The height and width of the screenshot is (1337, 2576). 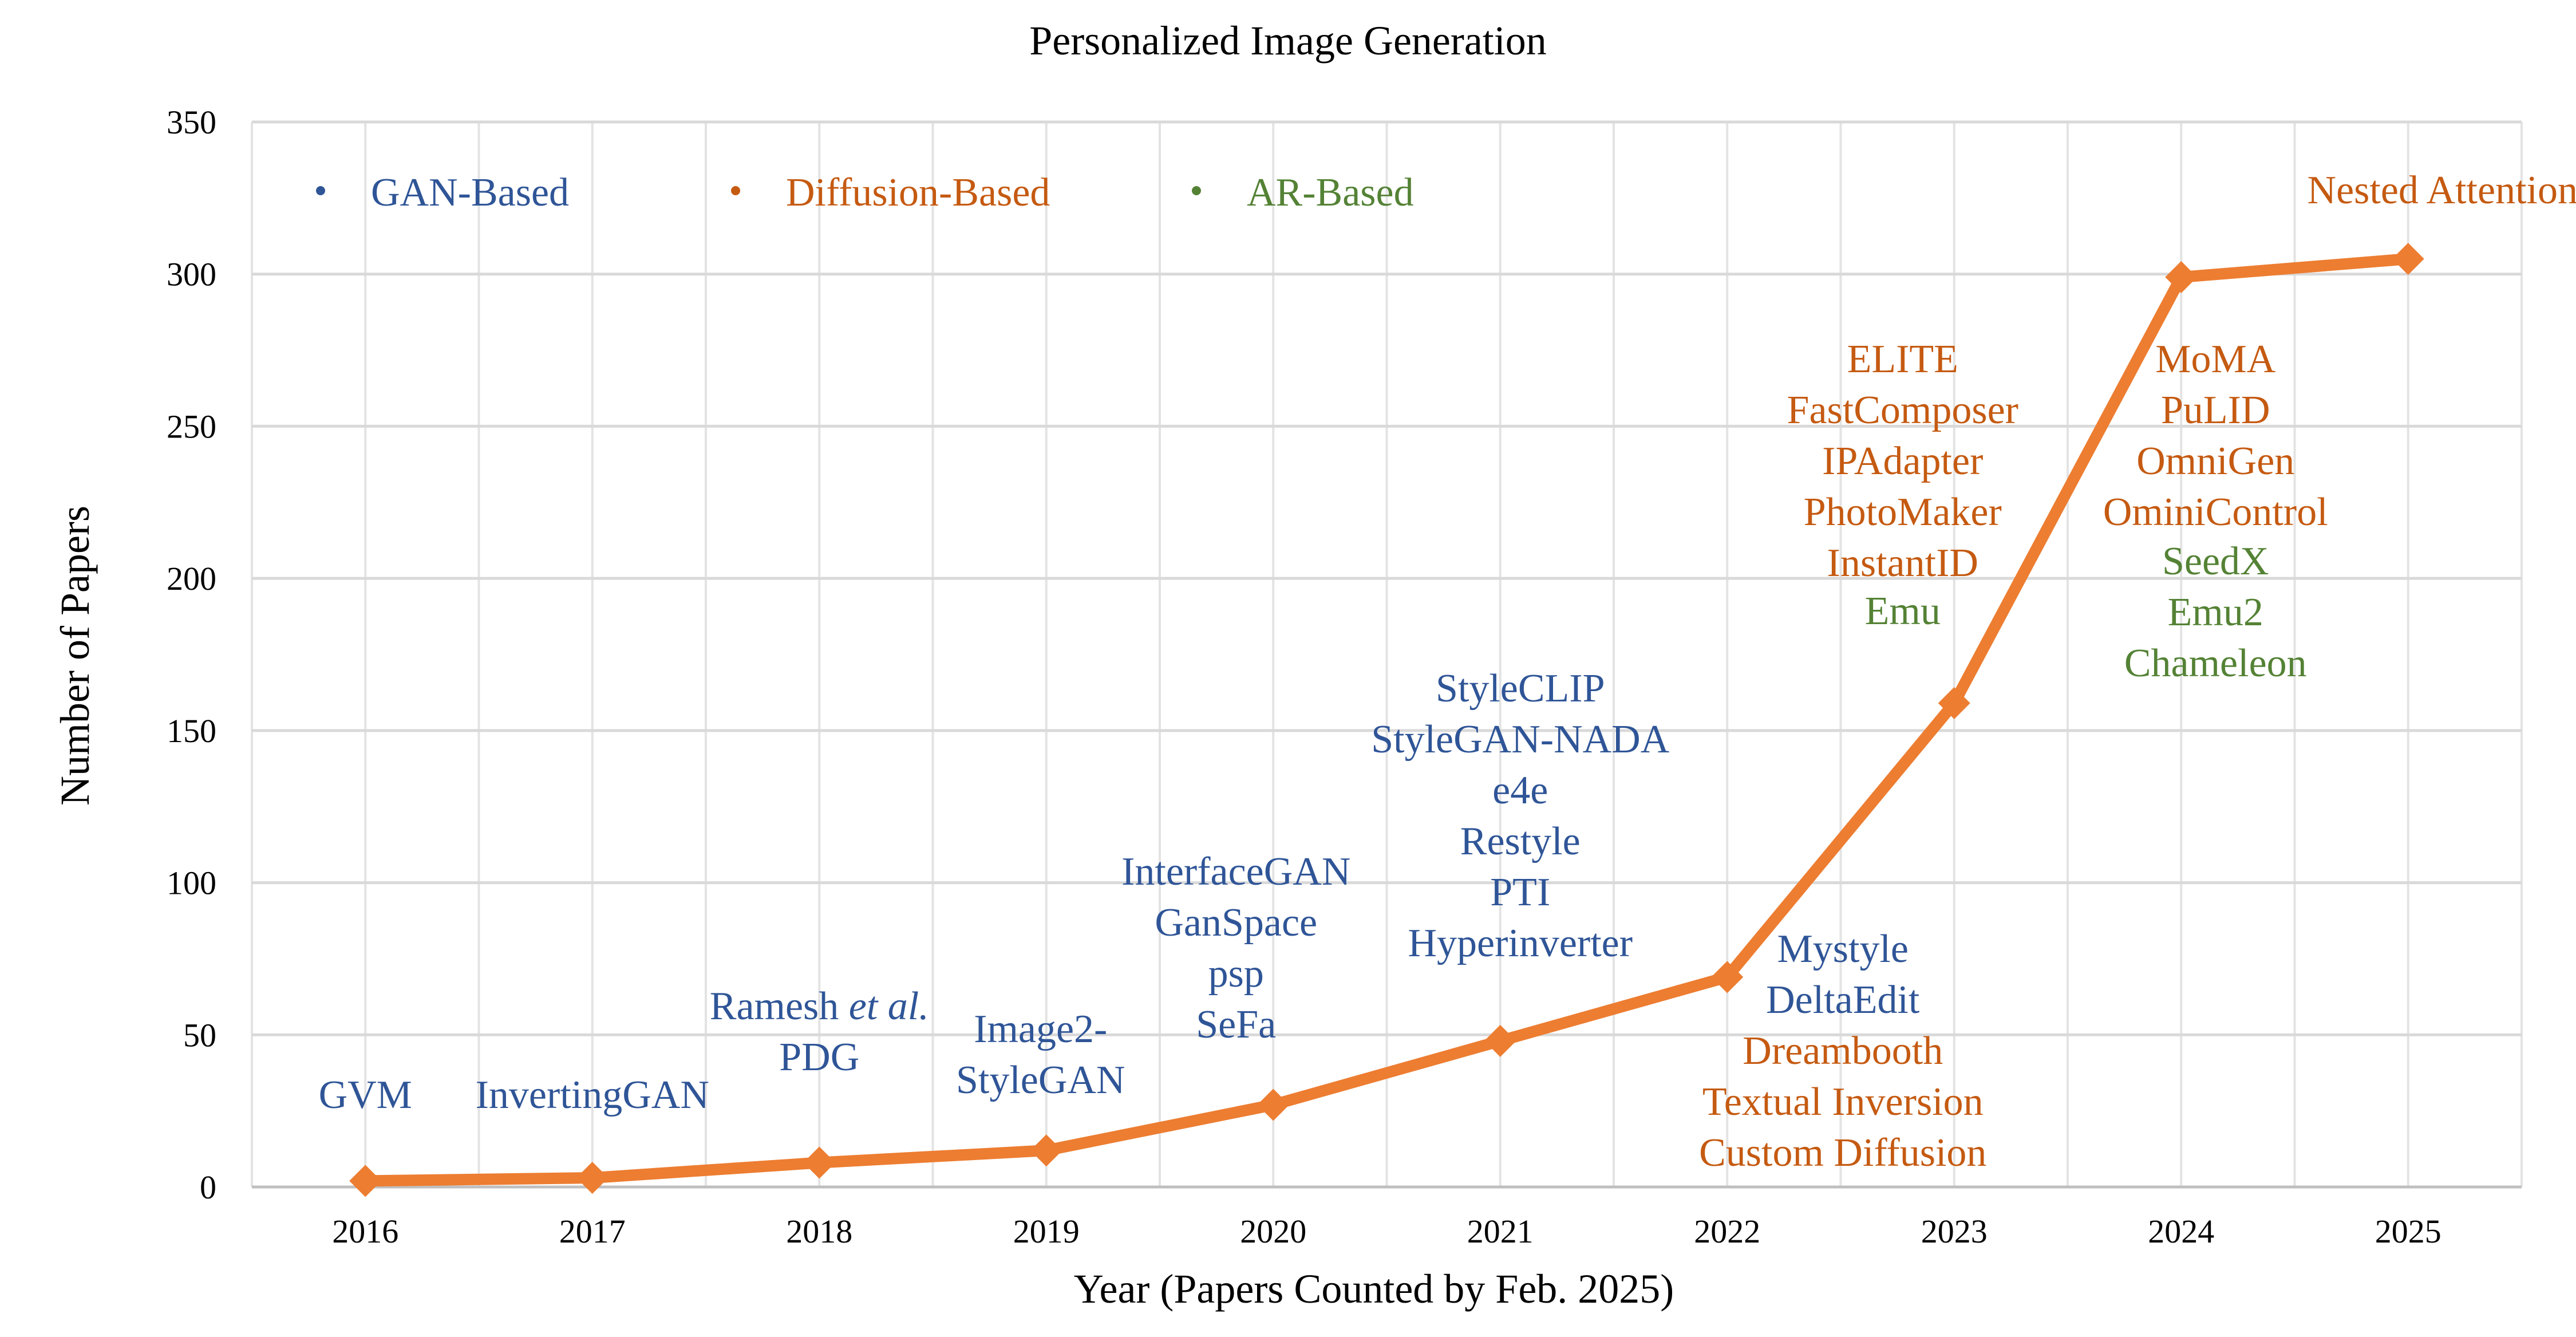 What do you see at coordinates (75, 656) in the screenshot?
I see `y-axis-title: Number of Papers` at bounding box center [75, 656].